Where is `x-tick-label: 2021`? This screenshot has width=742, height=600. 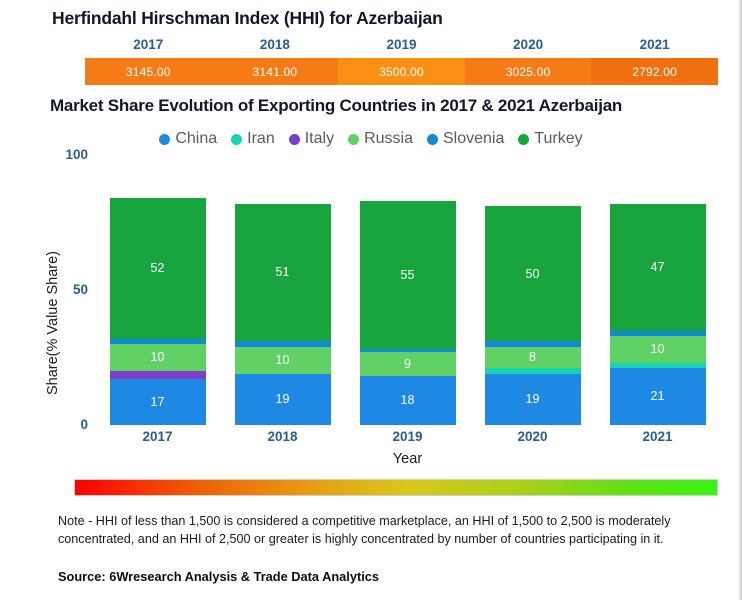
x-tick-label: 2021 is located at coordinates (657, 436).